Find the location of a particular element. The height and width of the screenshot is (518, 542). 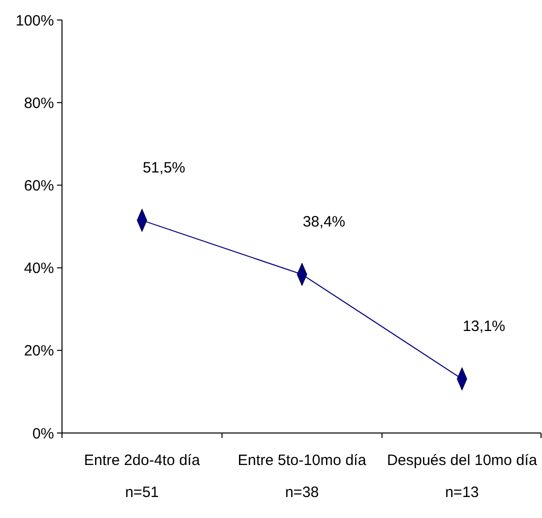

y-tick-label: 20% is located at coordinates (39, 351).